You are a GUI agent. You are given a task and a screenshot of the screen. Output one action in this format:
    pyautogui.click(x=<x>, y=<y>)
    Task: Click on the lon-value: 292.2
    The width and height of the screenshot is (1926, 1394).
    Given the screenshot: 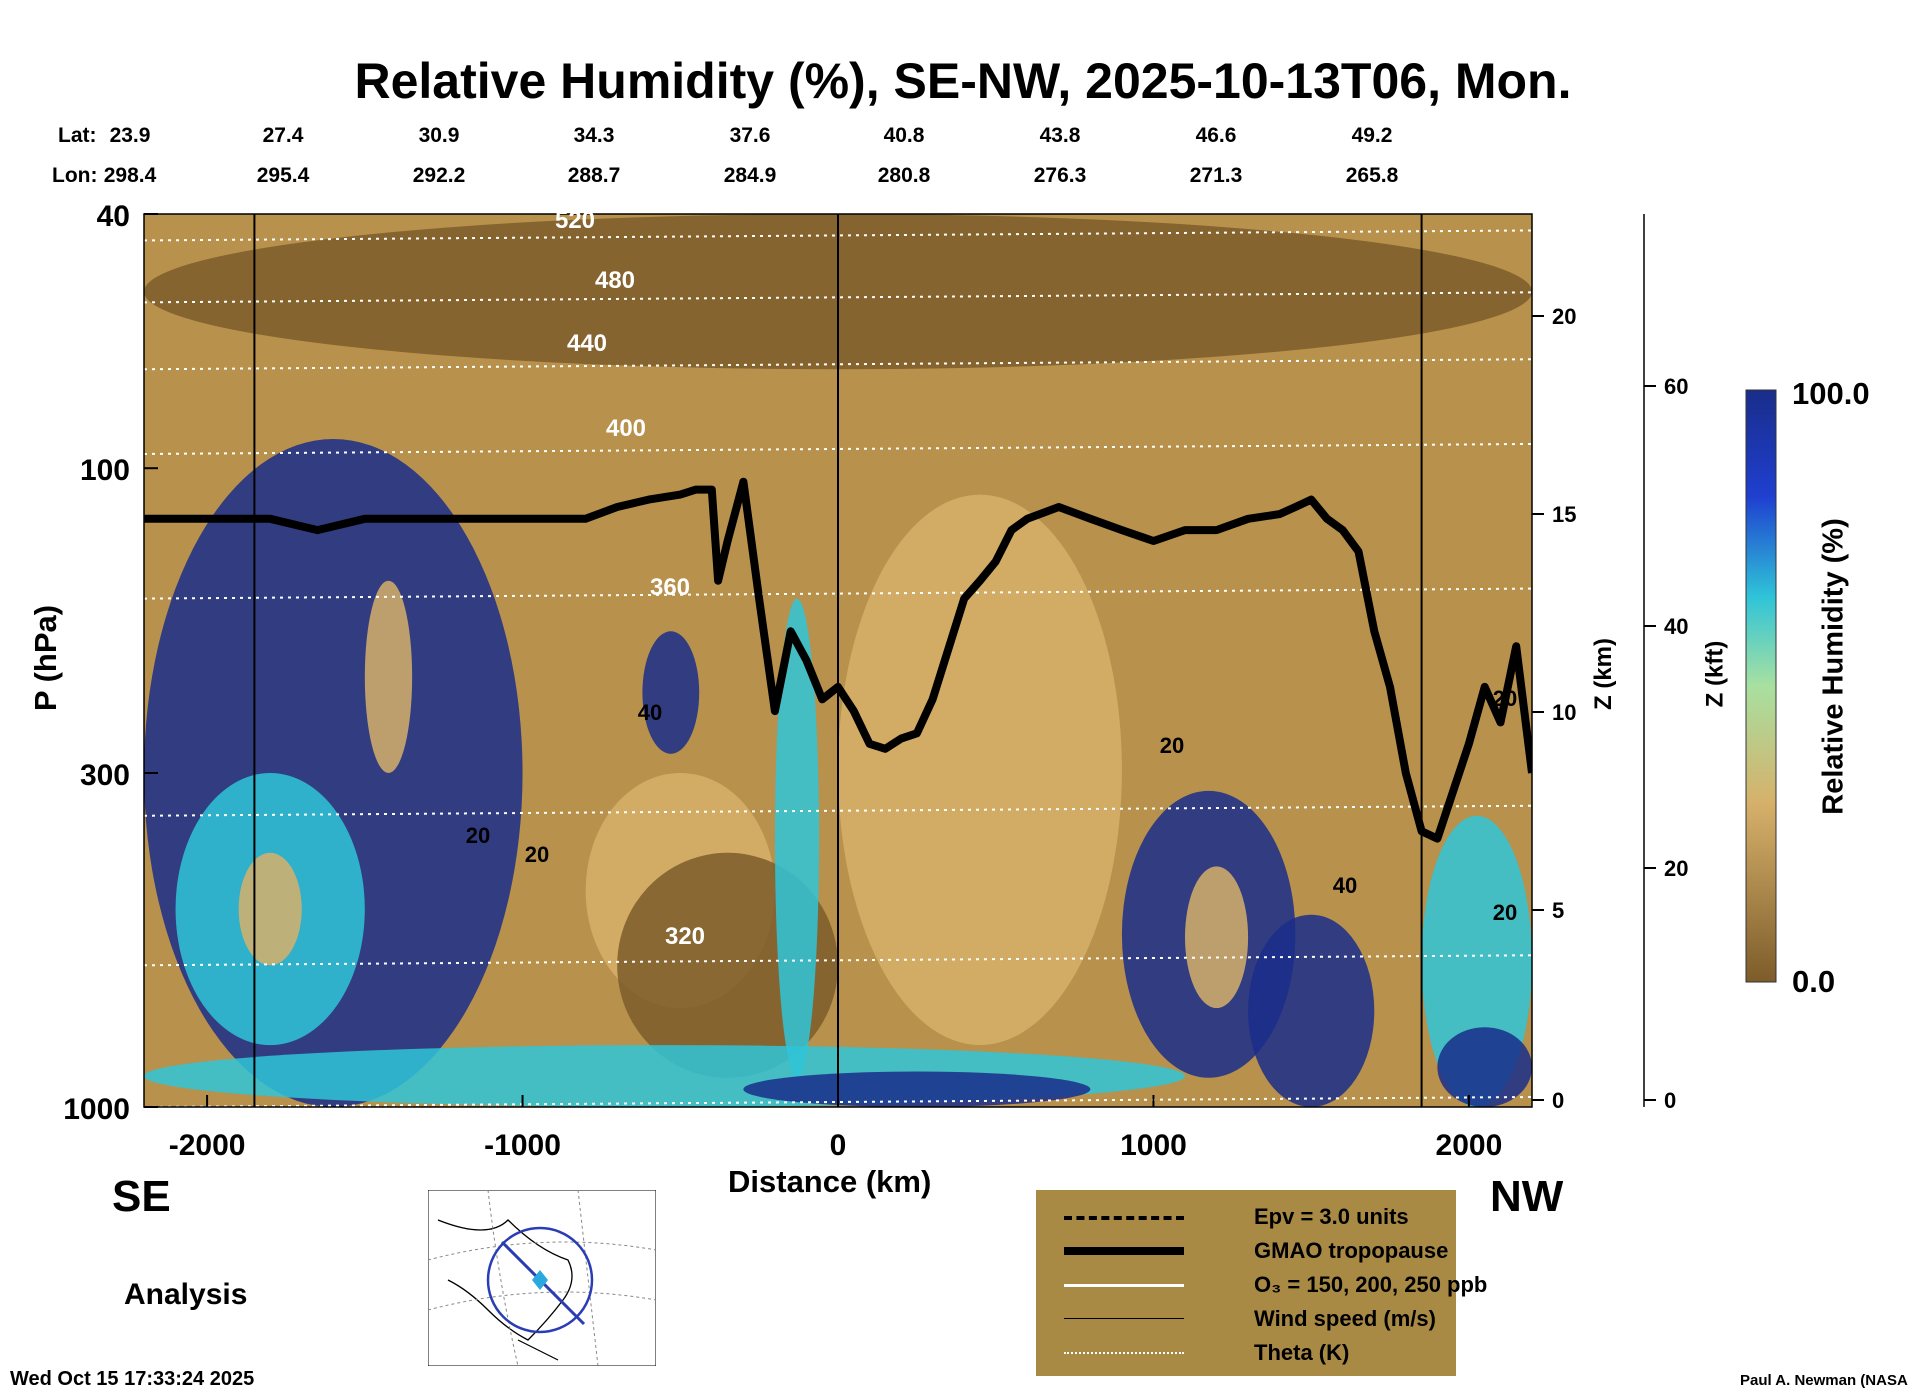 What is the action you would take?
    pyautogui.click(x=439, y=175)
    